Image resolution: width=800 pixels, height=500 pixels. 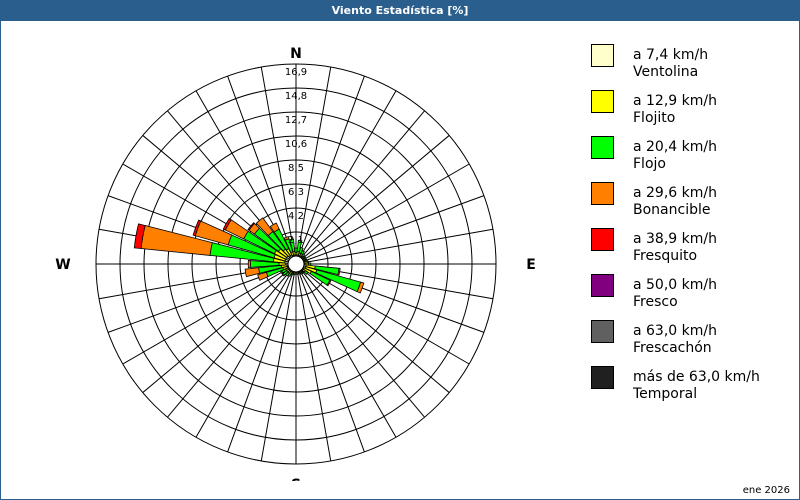 I want to click on legend-item: a 7,4 km/h Ventolina, so click(x=691, y=67).